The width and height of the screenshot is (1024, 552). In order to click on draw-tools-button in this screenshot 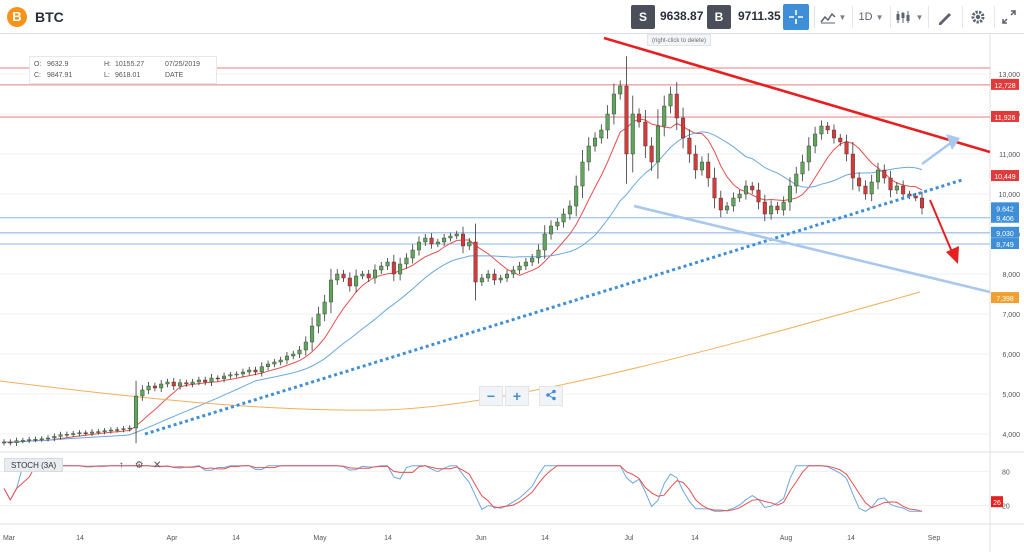, I will do `click(945, 17)`.